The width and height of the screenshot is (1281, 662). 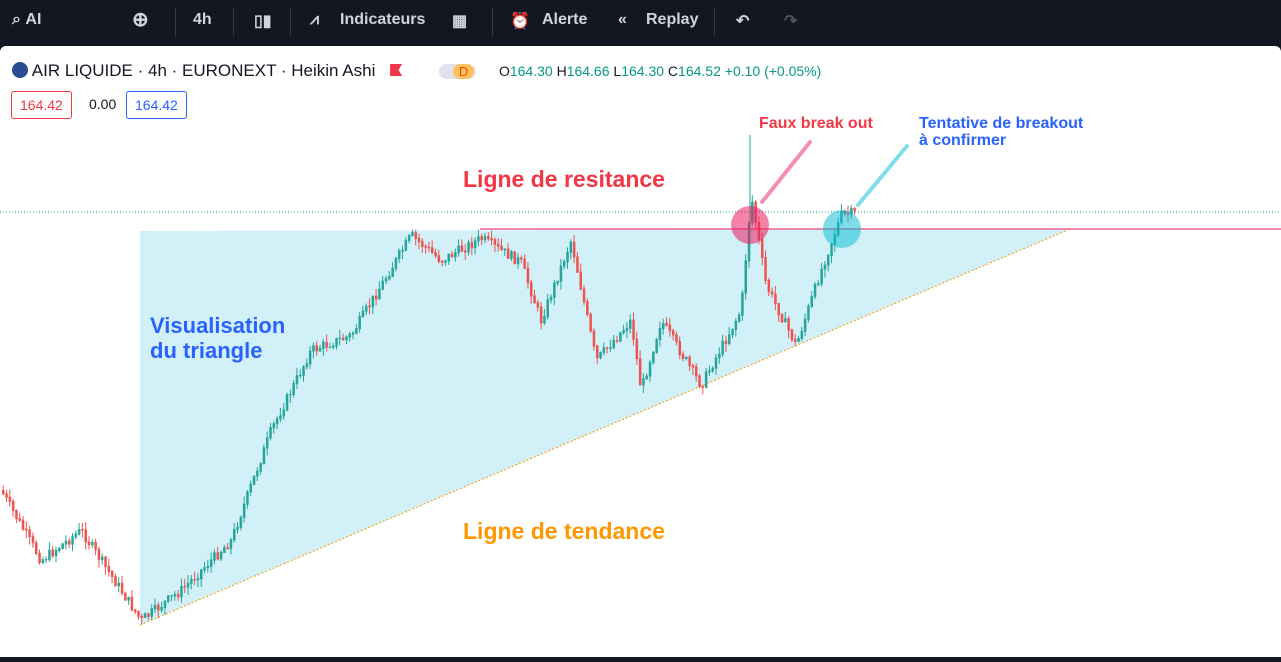 What do you see at coordinates (1001, 123) in the screenshot?
I see `annotation: Tentative de breakout` at bounding box center [1001, 123].